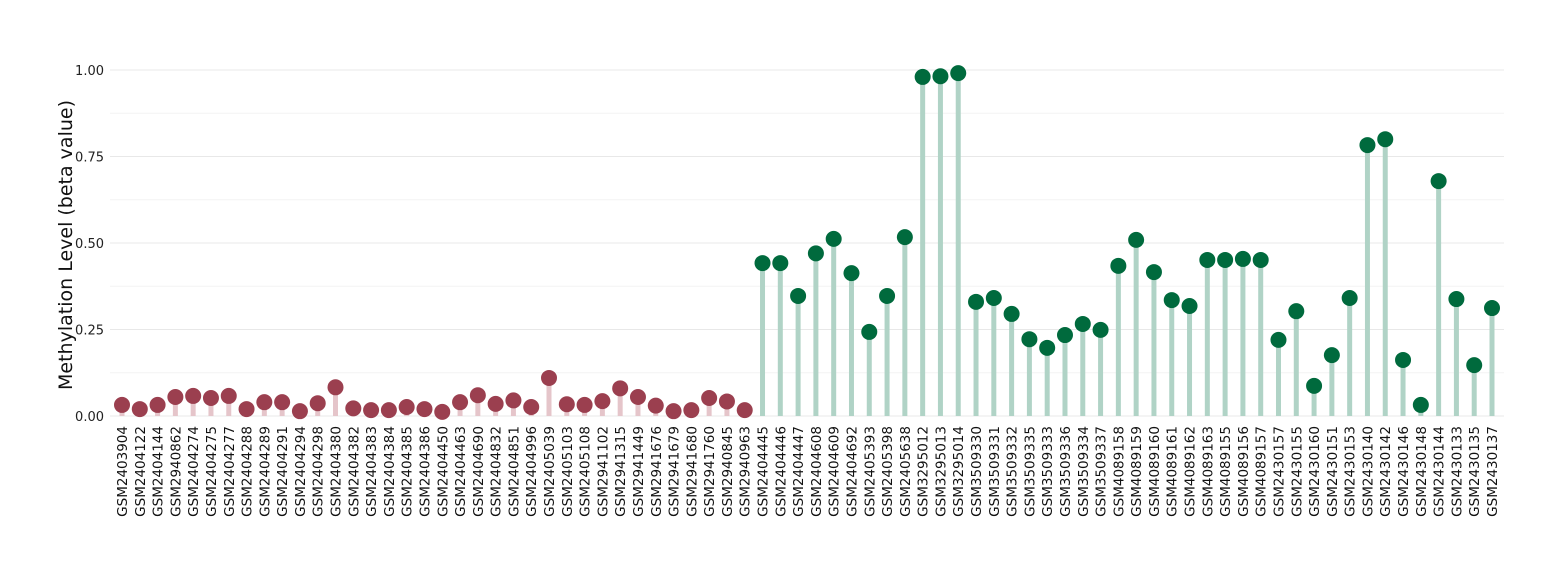  I want to click on x-tick-label: GSM4089162, so click(1191, 471).